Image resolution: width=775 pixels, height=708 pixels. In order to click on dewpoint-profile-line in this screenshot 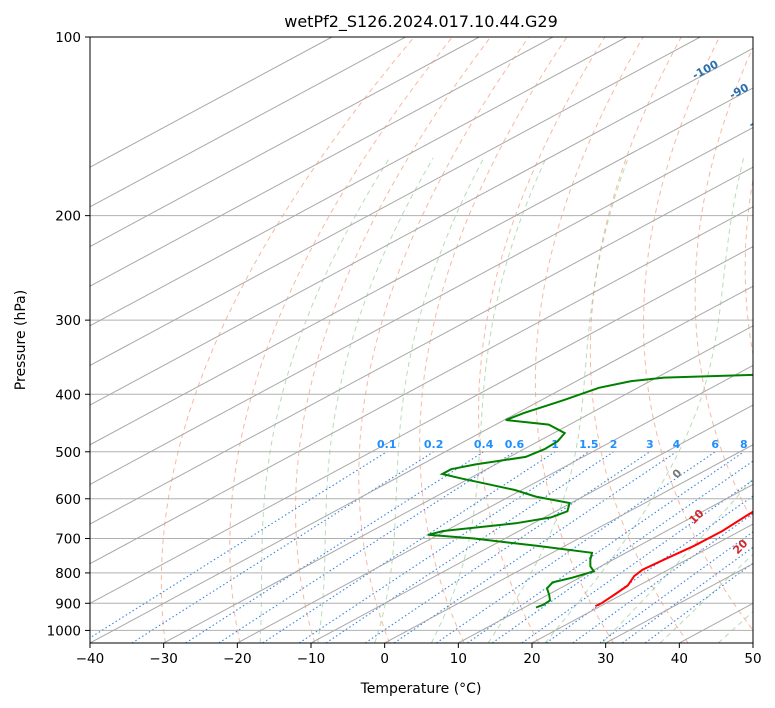, I will do `click(590, 491)`.